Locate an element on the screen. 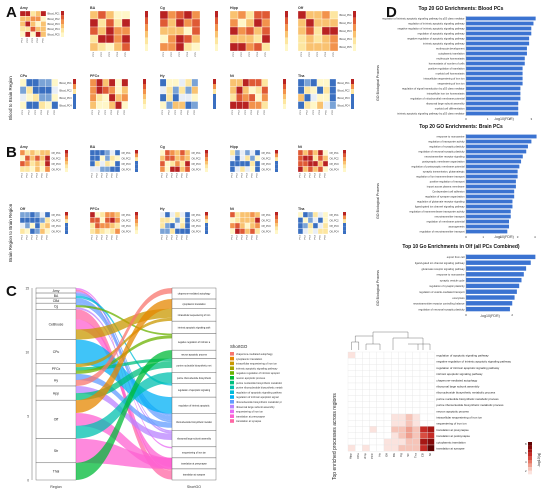 Image resolution: width=550 pixels, height=499 pixels. heatmap-col-label: PC6 is located at coordinates (118, 174).